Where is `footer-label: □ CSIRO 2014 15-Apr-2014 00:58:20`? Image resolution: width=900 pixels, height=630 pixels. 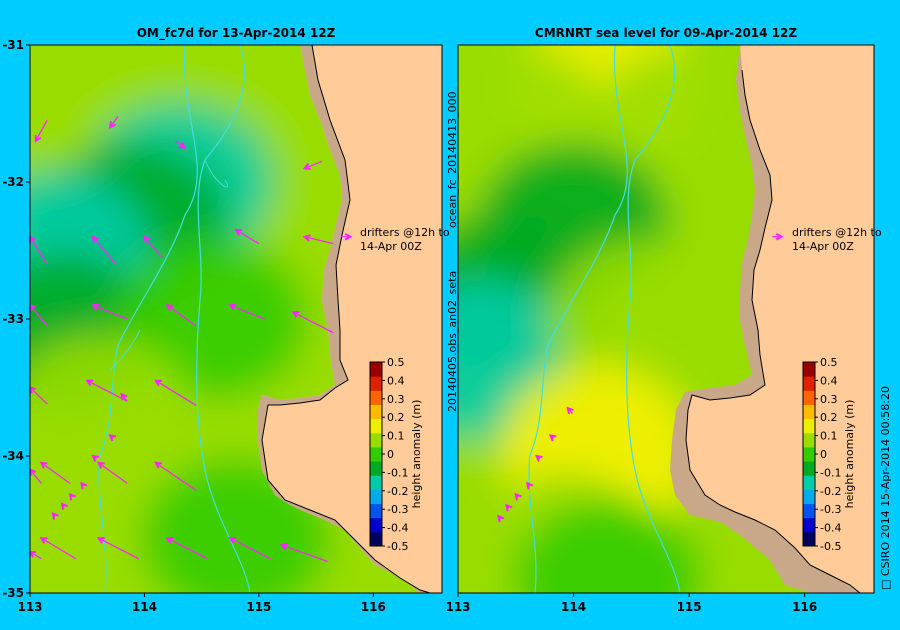 footer-label: □ CSIRO 2014 15-Apr-2014 00:58:20 is located at coordinates (885, 488).